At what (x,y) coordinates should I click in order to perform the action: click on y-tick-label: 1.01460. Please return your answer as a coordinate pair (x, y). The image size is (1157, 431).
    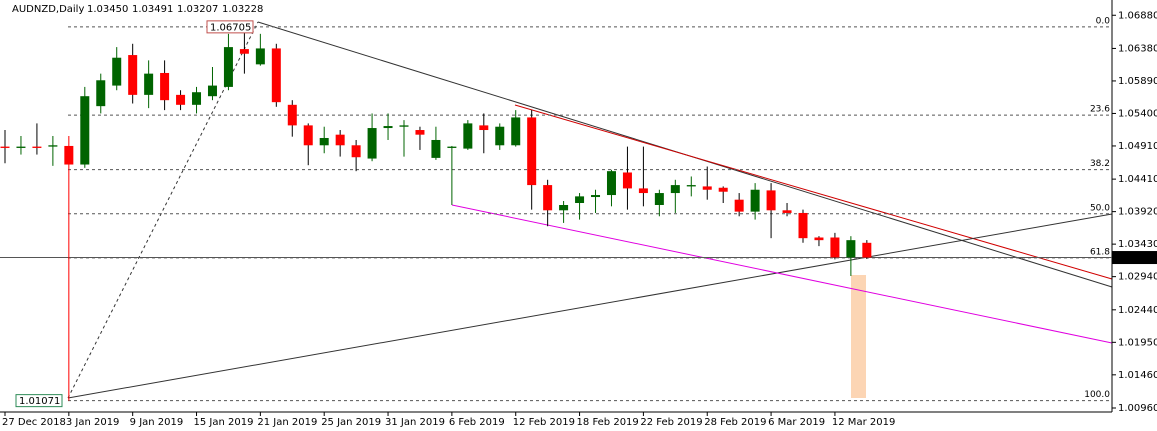
    Looking at the image, I should click on (1137, 375).